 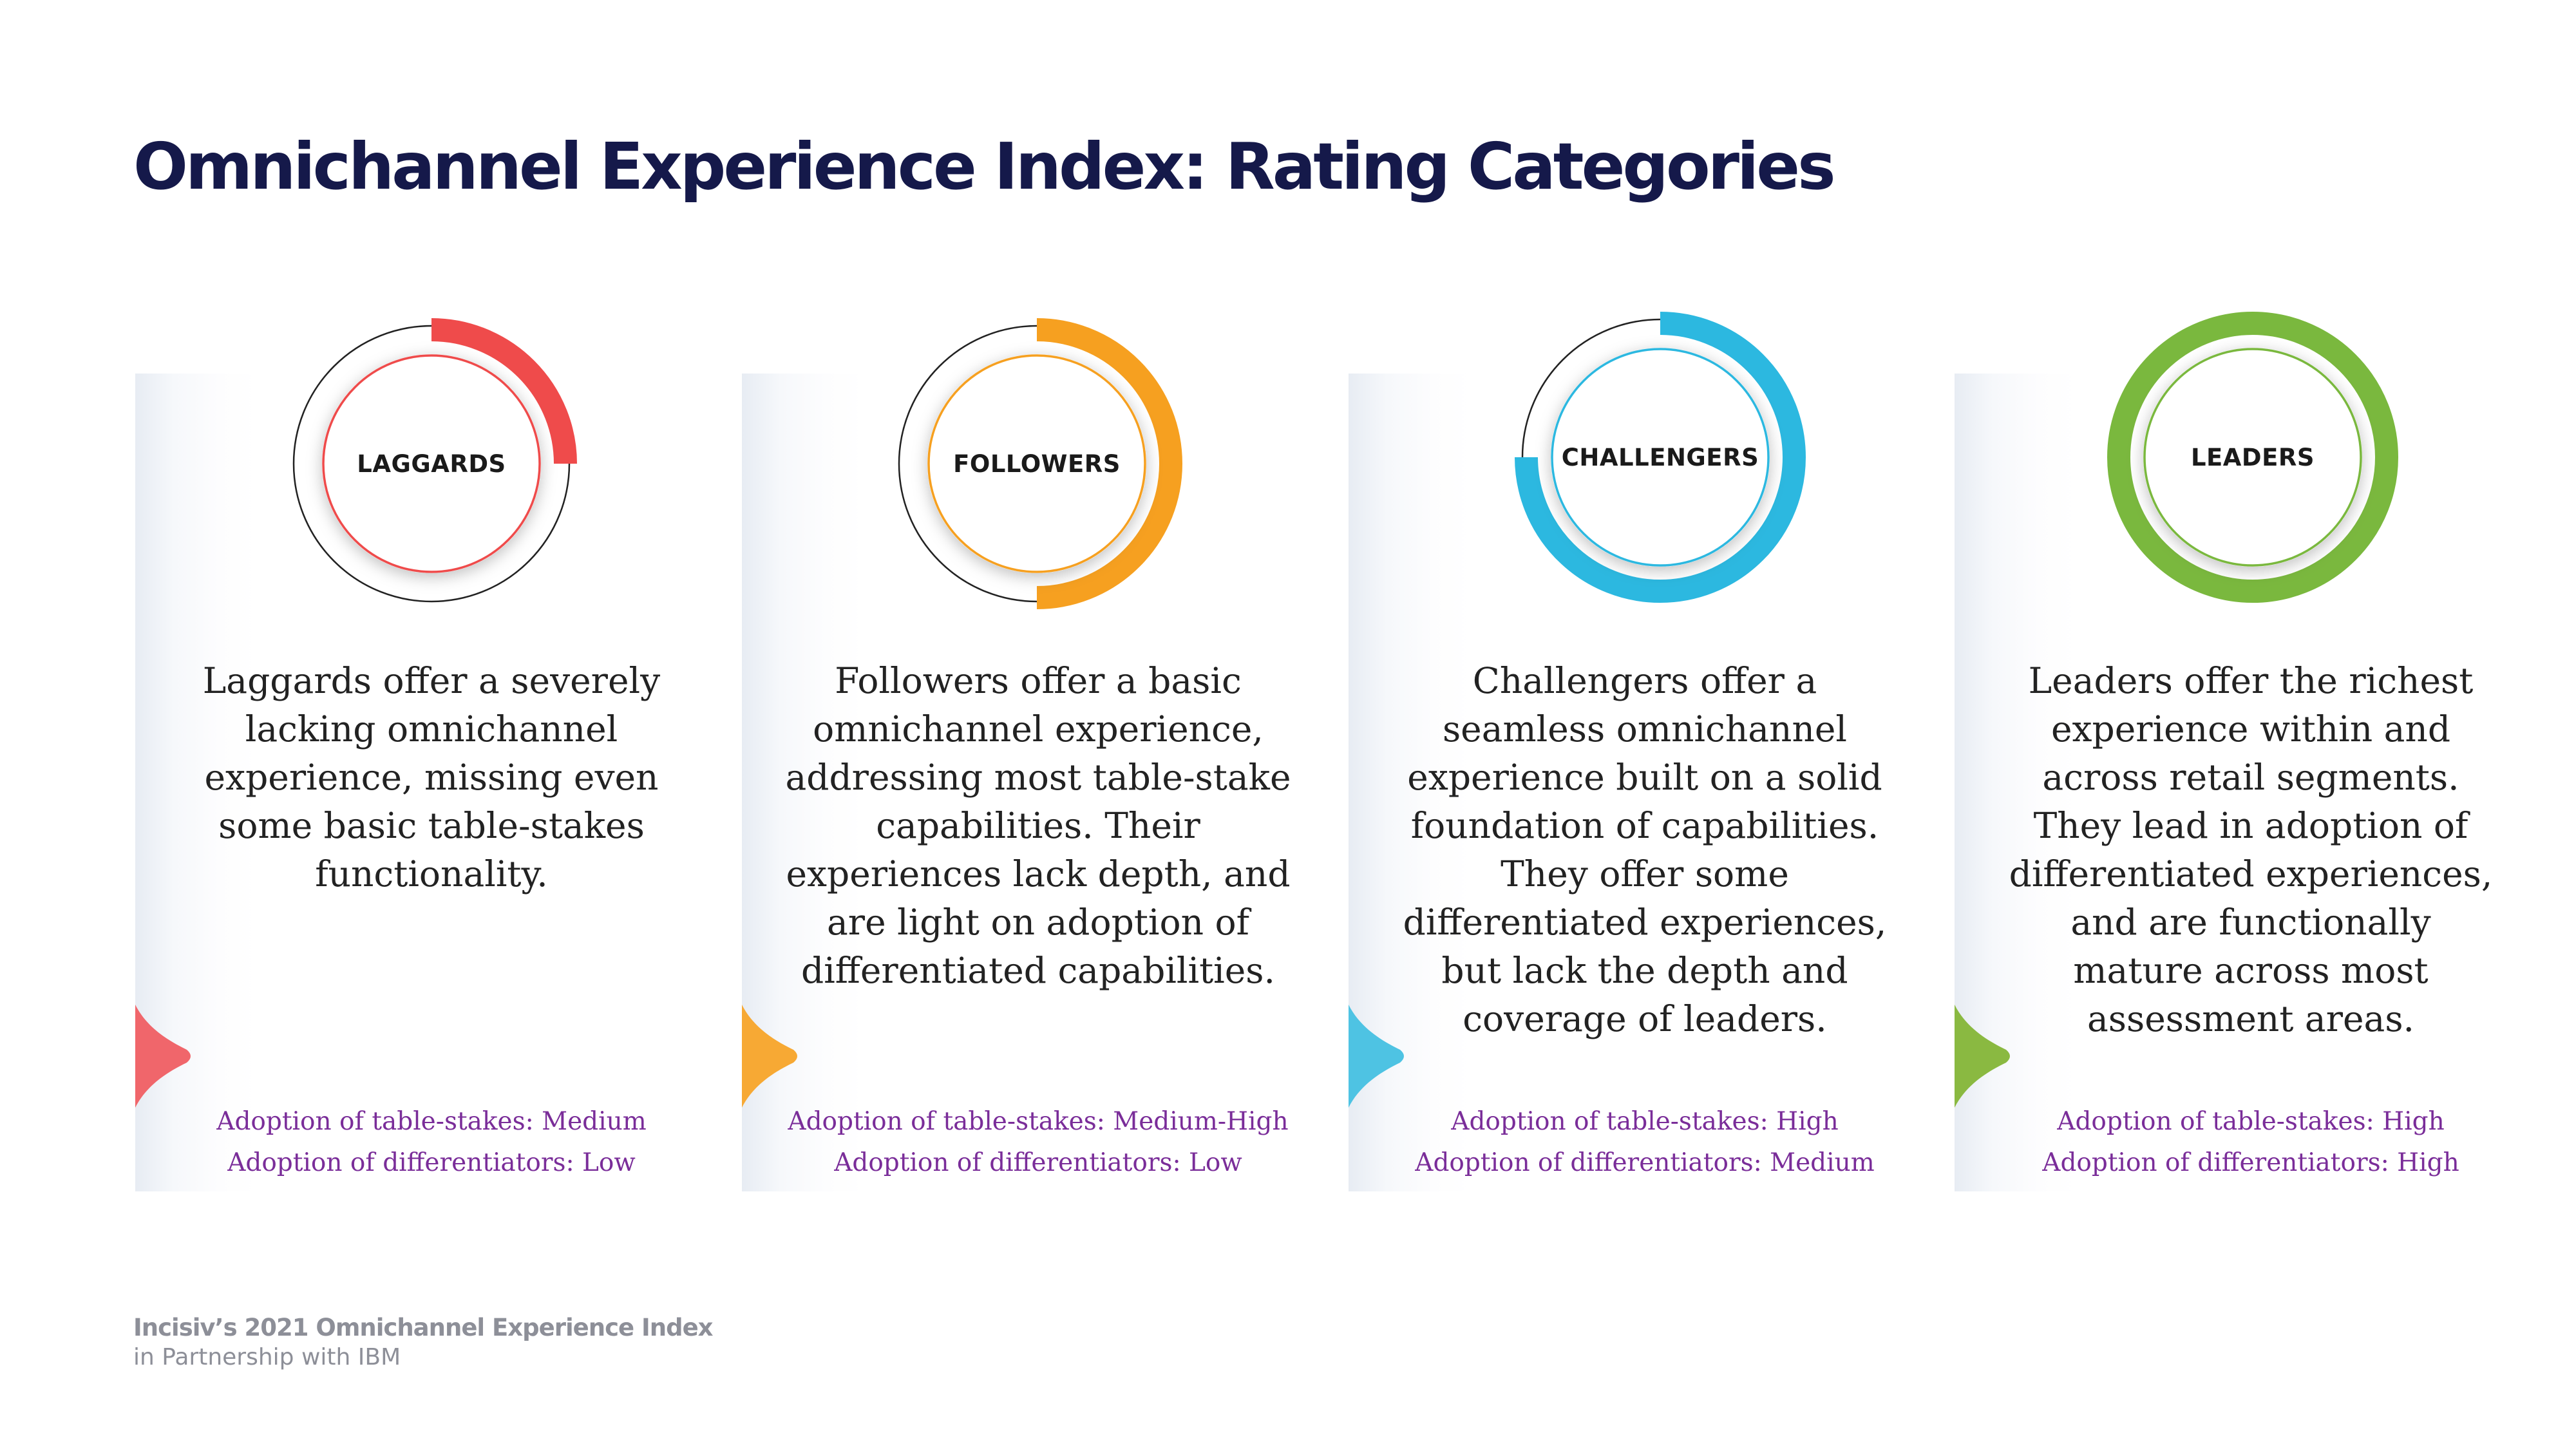 I want to click on rating-ring: CHALLENGERS, so click(x=1661, y=458).